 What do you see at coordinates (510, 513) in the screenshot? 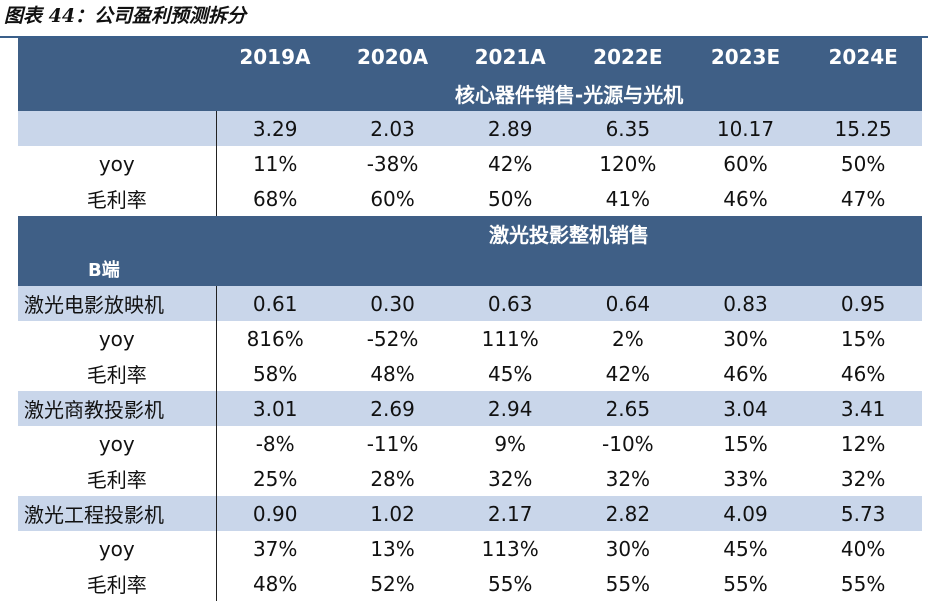
I see `value-cell: 2.17` at bounding box center [510, 513].